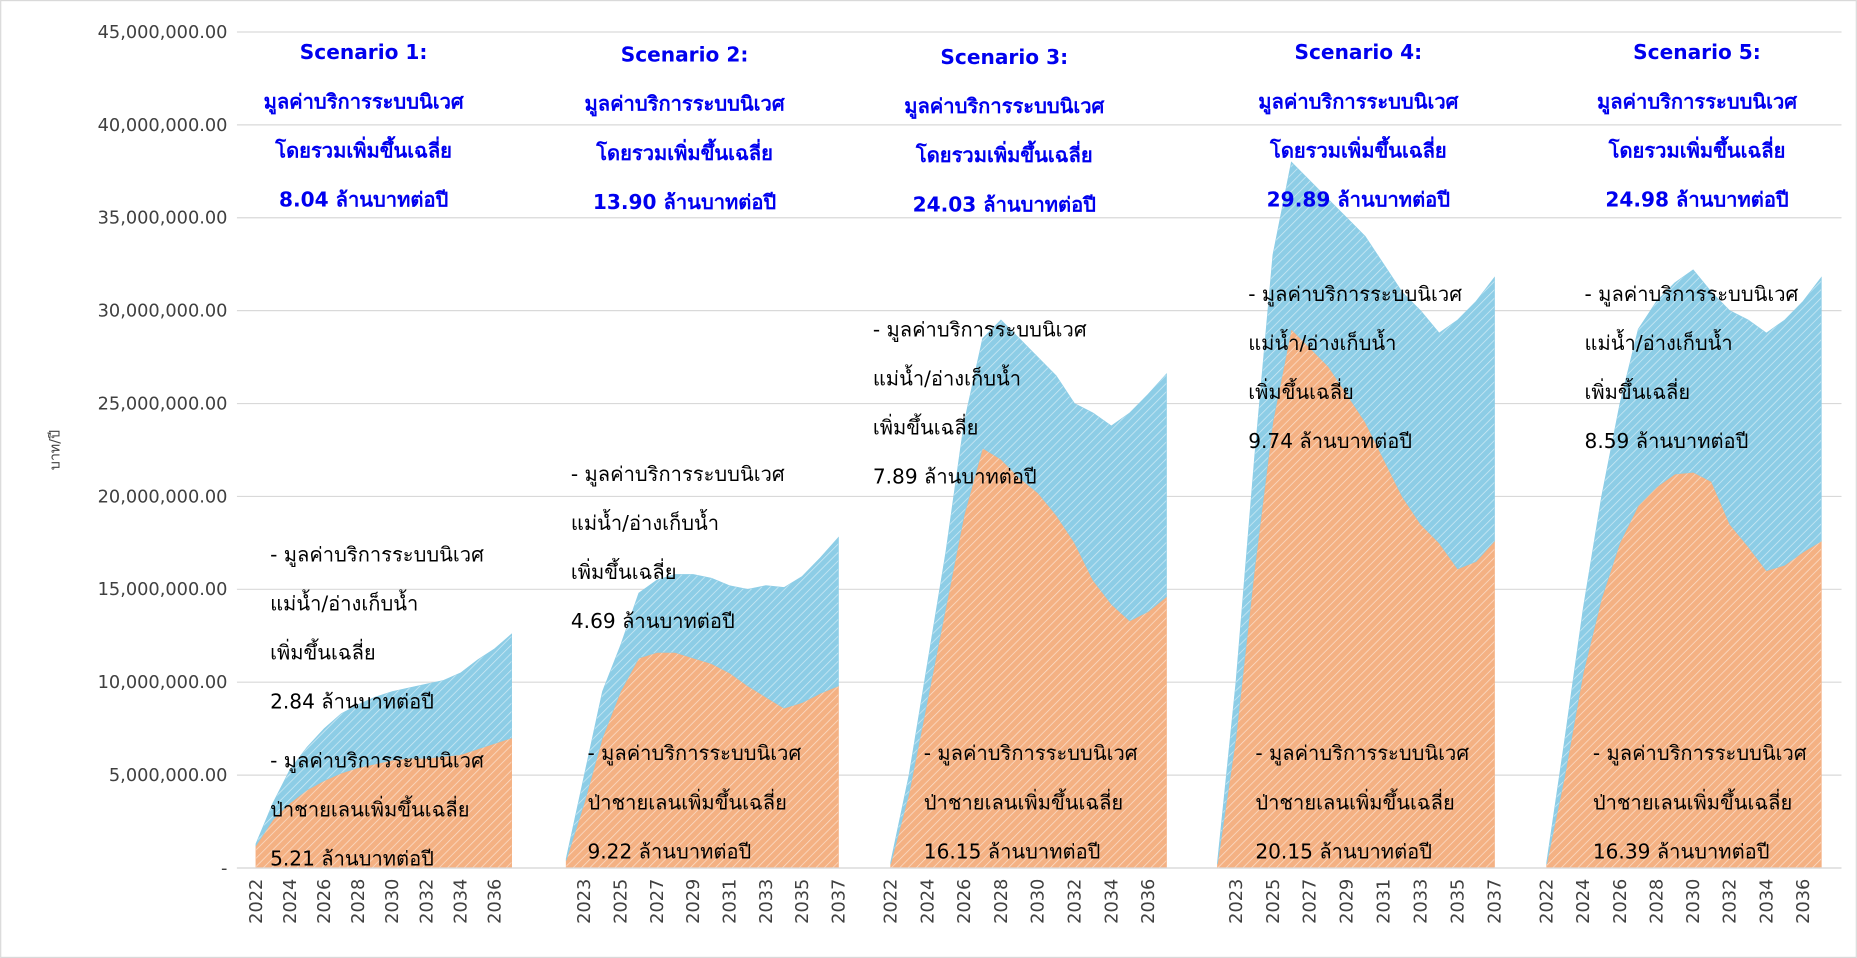  Describe the element at coordinates (1330, 441) in the screenshot. I see `annotation: 9.74 ล้านบาทต่อปี` at that location.